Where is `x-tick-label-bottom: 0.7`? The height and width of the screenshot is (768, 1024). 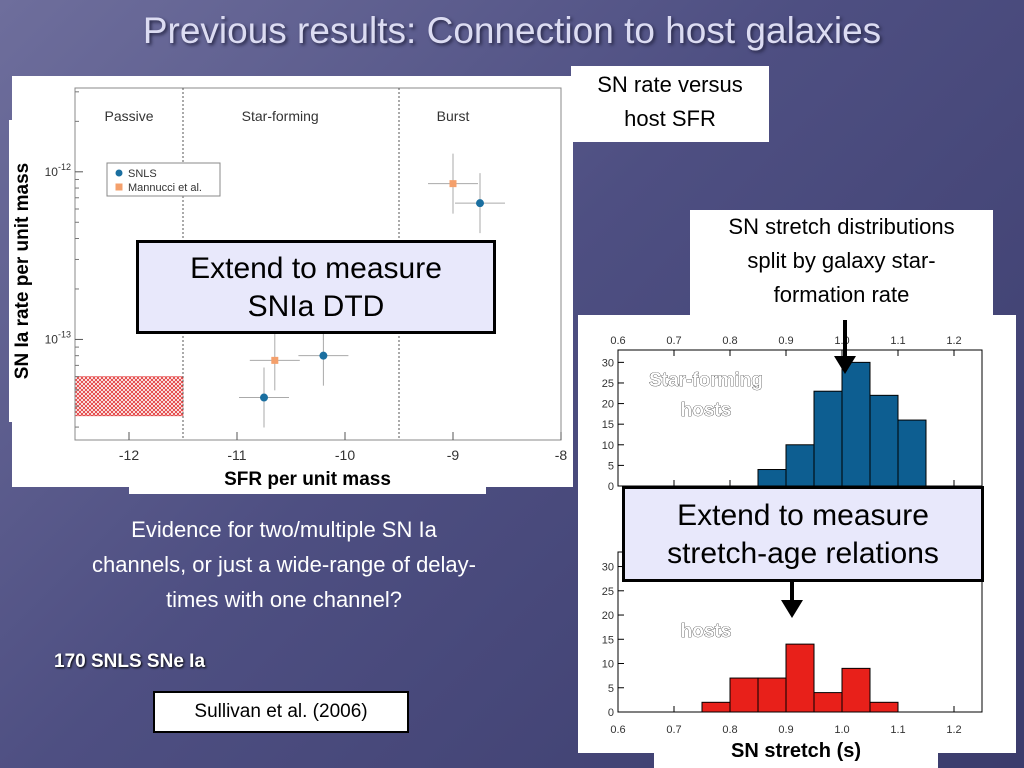 x-tick-label-bottom: 0.7 is located at coordinates (673, 730).